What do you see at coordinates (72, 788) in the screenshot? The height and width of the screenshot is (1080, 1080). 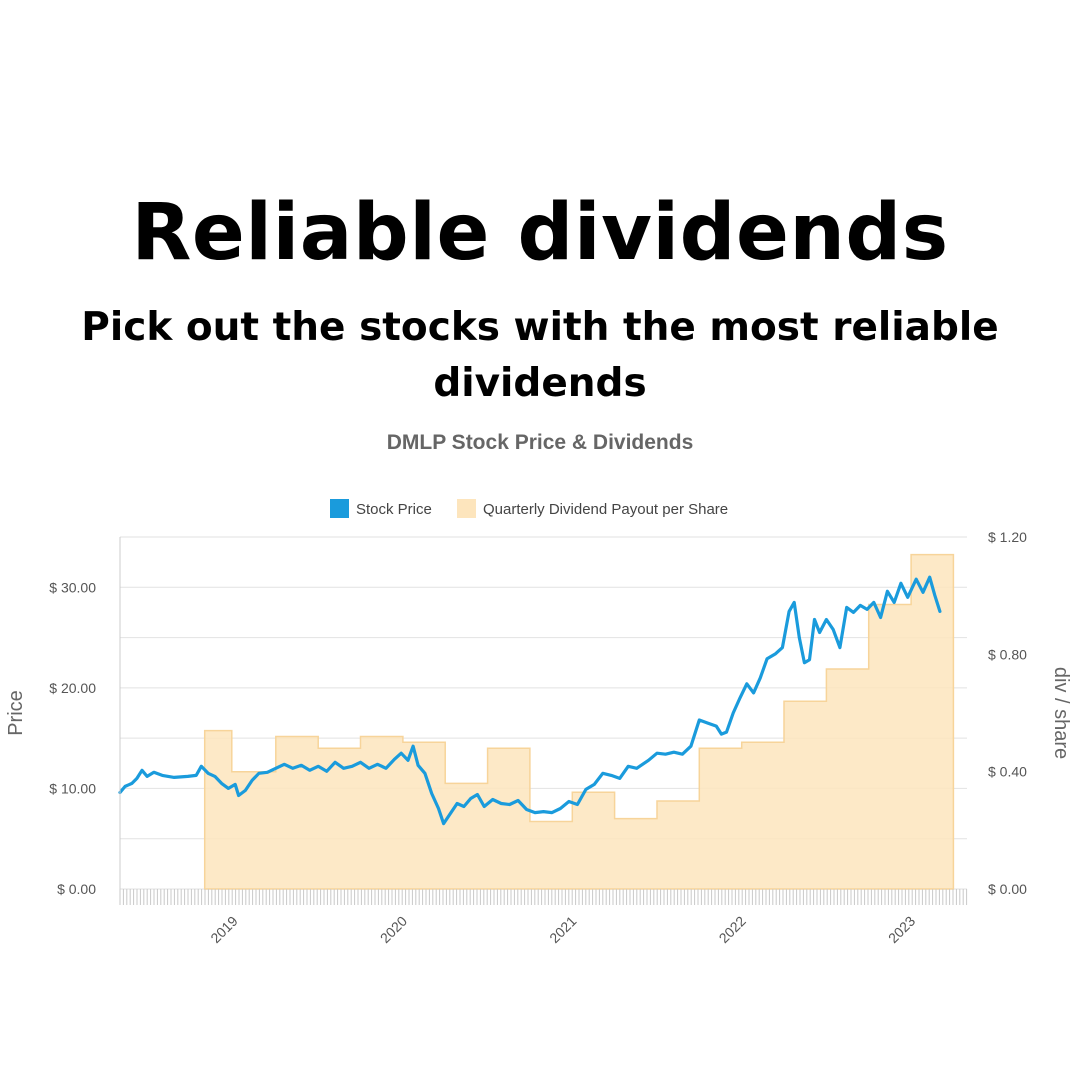 I see `y-left-tick-label: $ 10.00` at bounding box center [72, 788].